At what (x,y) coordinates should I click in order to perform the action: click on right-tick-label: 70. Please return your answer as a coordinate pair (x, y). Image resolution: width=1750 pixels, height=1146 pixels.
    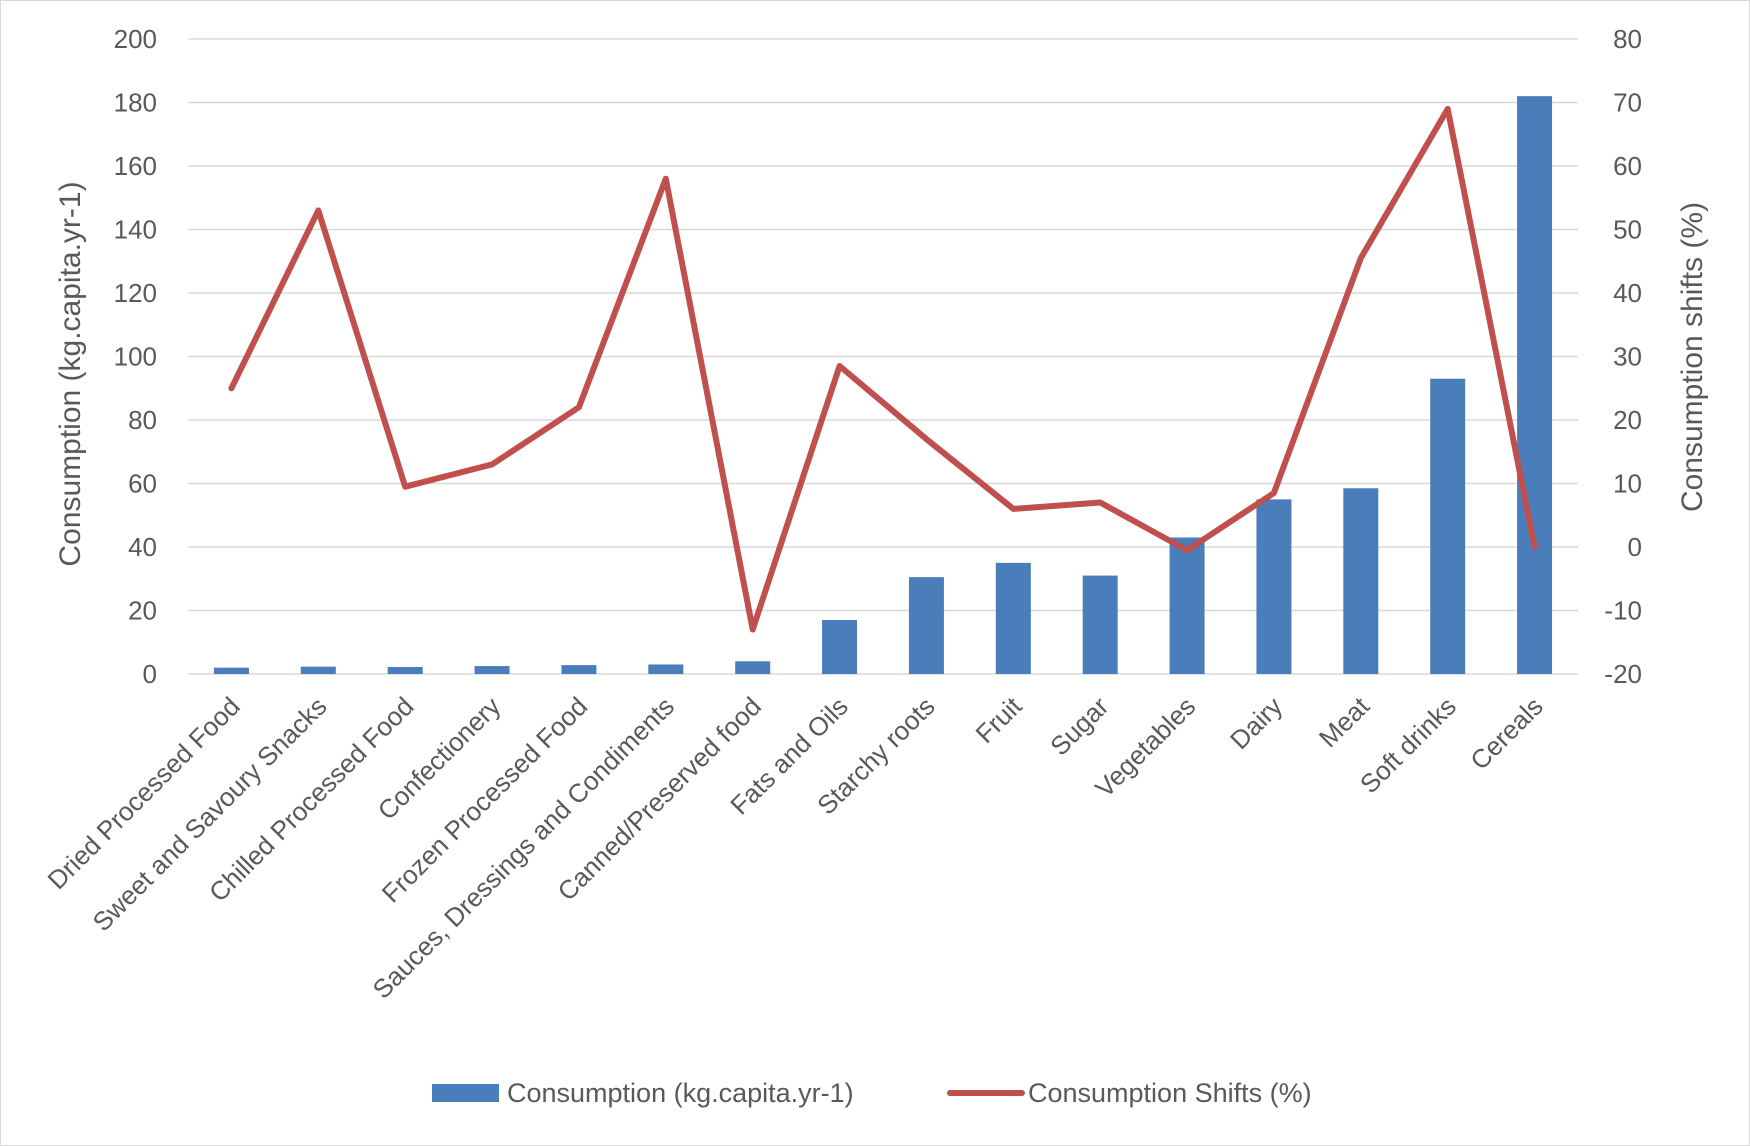
    Looking at the image, I should click on (1627, 103).